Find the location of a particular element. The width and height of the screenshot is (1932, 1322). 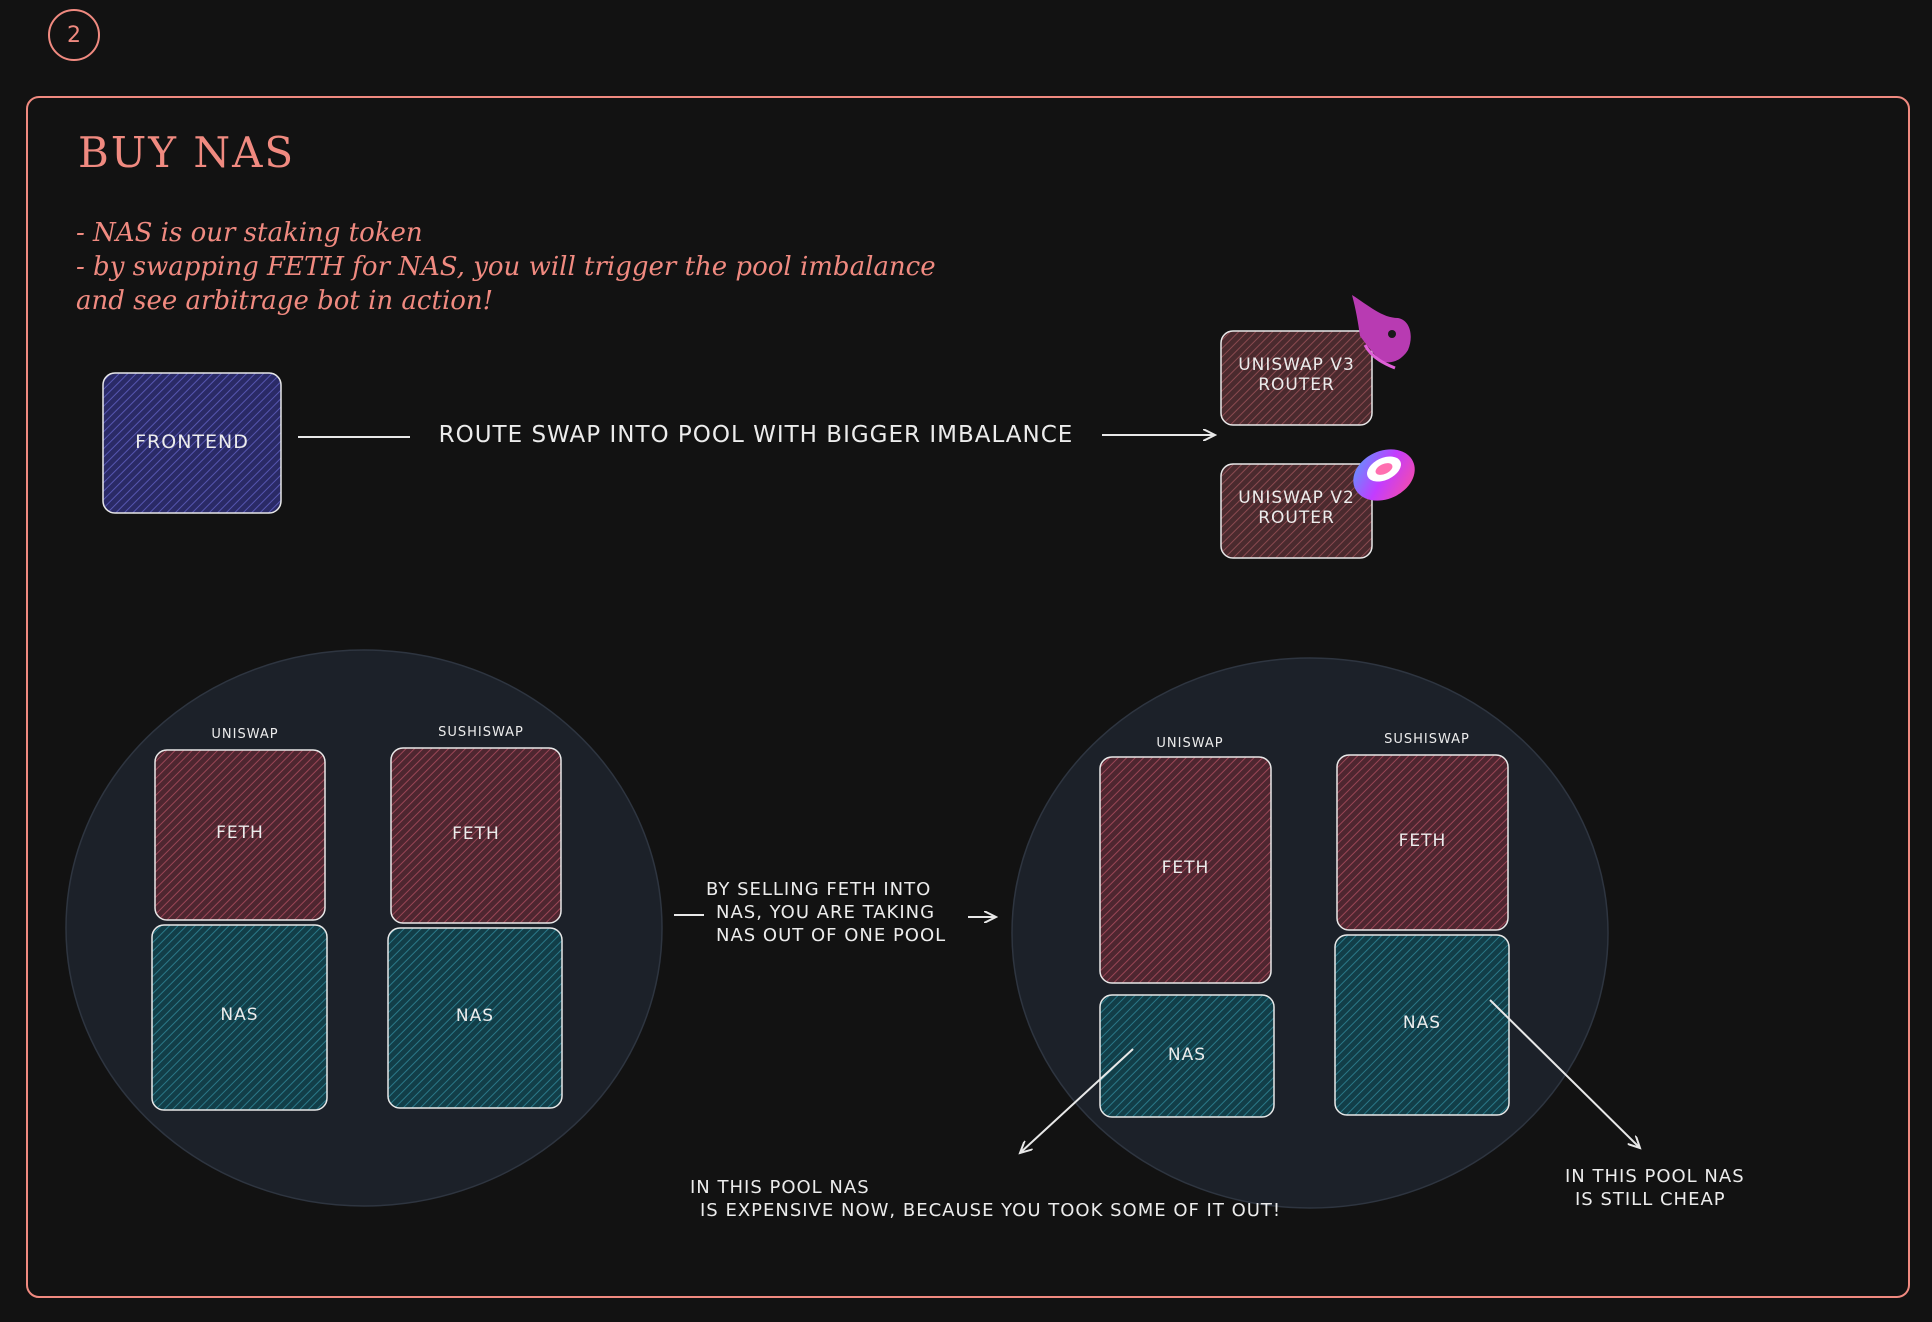

before-sushiswap-nas-box is located at coordinates (475, 1018).